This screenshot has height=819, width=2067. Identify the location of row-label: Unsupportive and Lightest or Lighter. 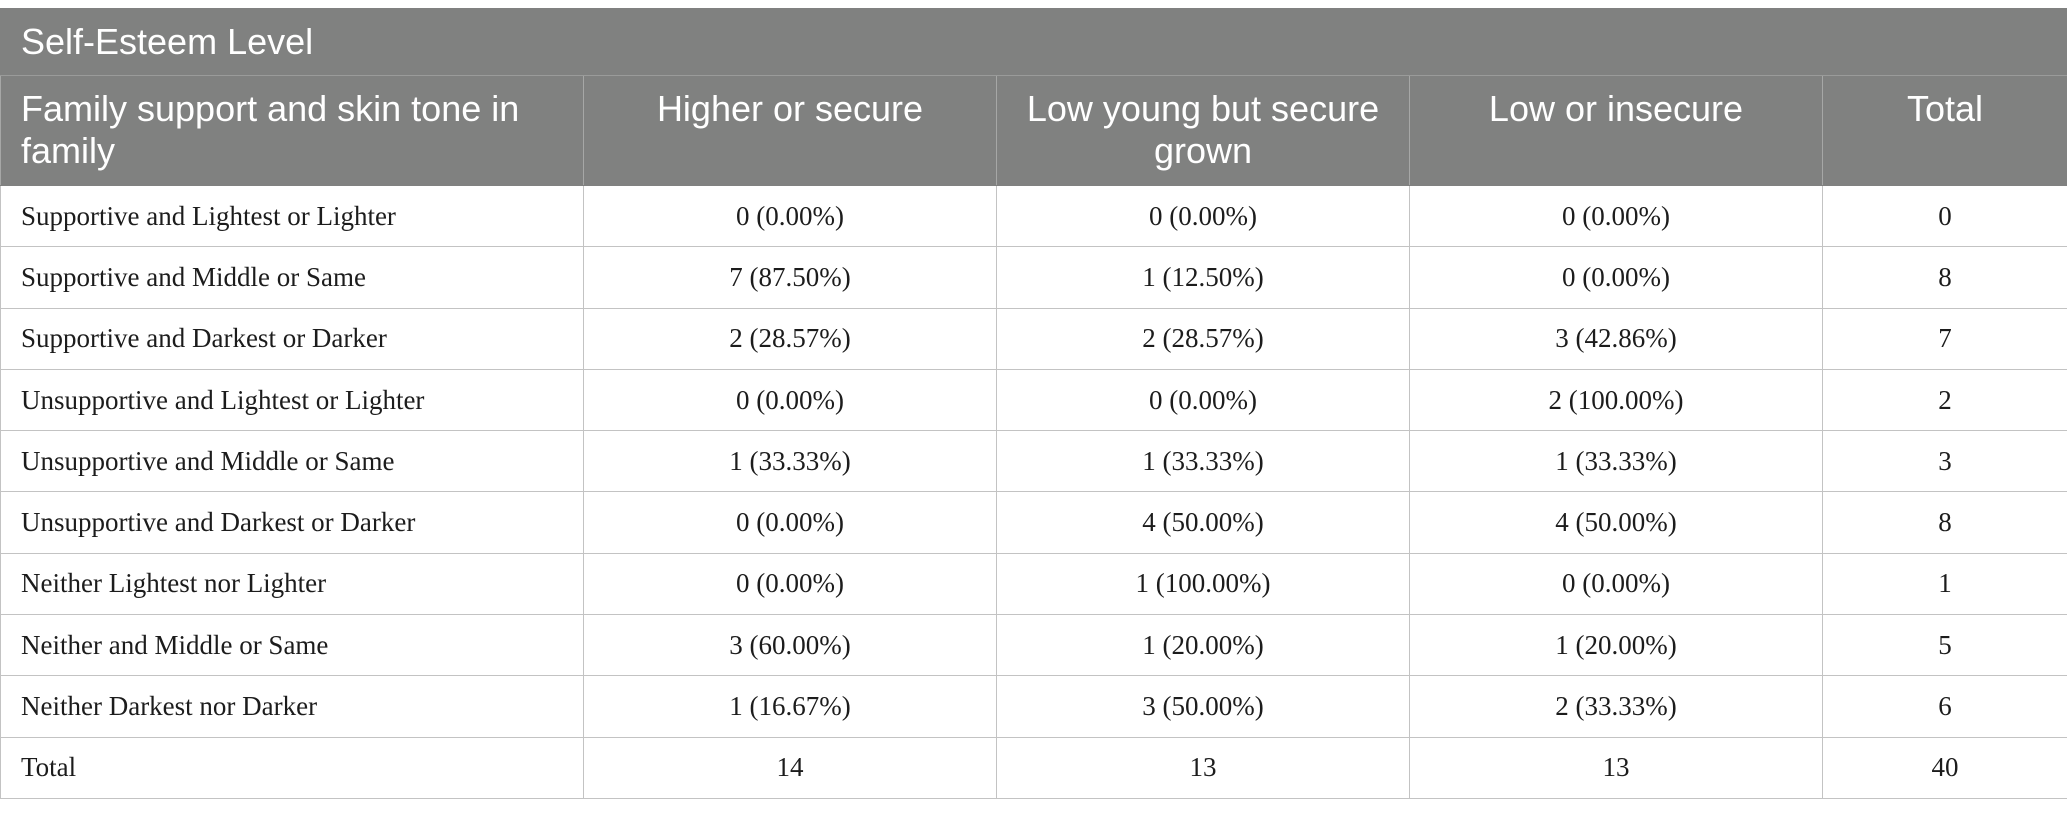
(292, 400).